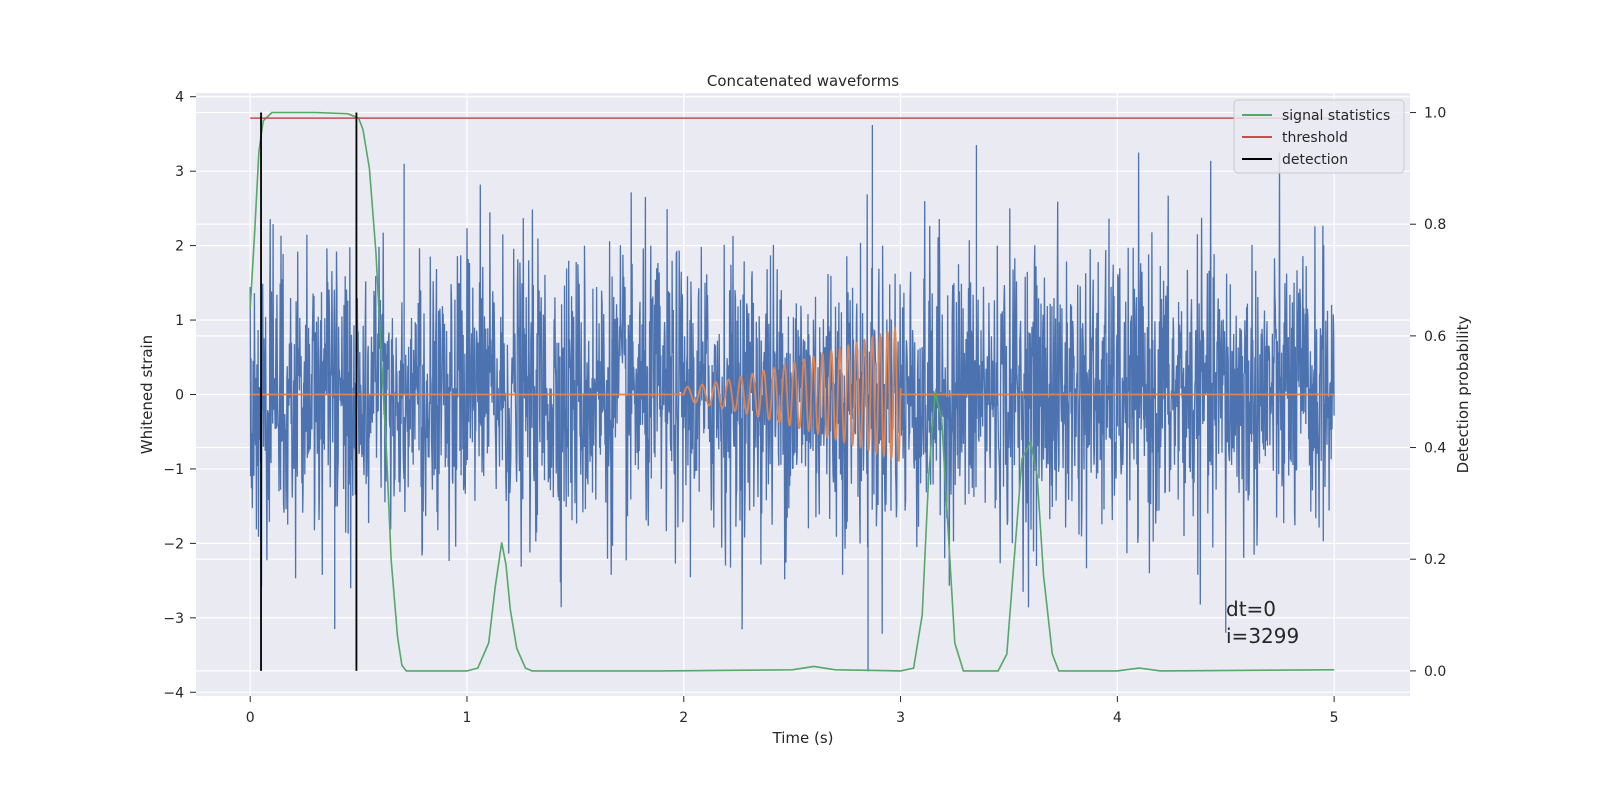  What do you see at coordinates (683, 718) in the screenshot?
I see `x-tick-label: 2` at bounding box center [683, 718].